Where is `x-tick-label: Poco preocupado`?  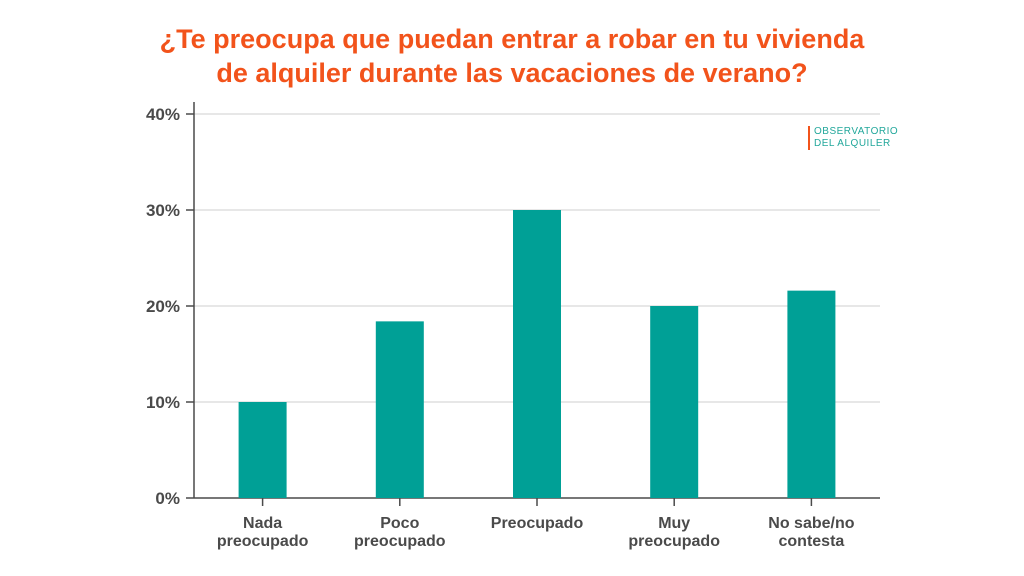 x-tick-label: Poco preocupado is located at coordinates (400, 532).